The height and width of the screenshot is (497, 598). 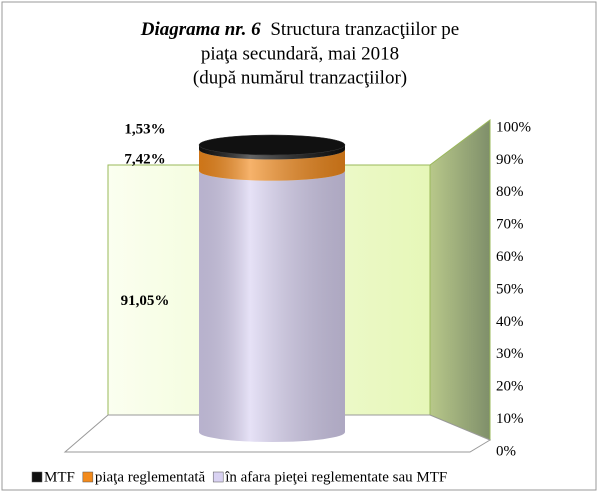 What do you see at coordinates (510, 192) in the screenshot?
I see `y-tick-label: 80%` at bounding box center [510, 192].